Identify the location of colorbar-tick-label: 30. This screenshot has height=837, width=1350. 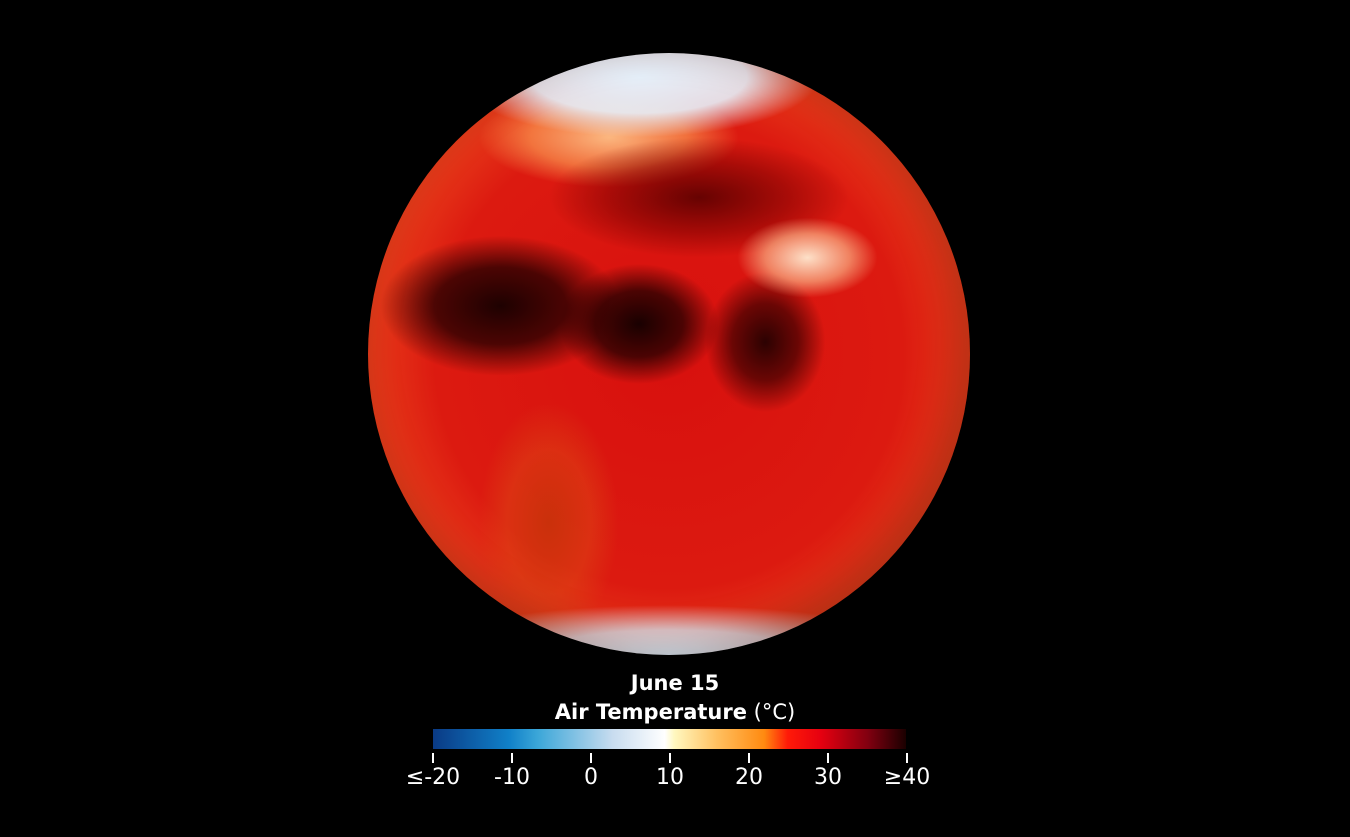
(828, 777).